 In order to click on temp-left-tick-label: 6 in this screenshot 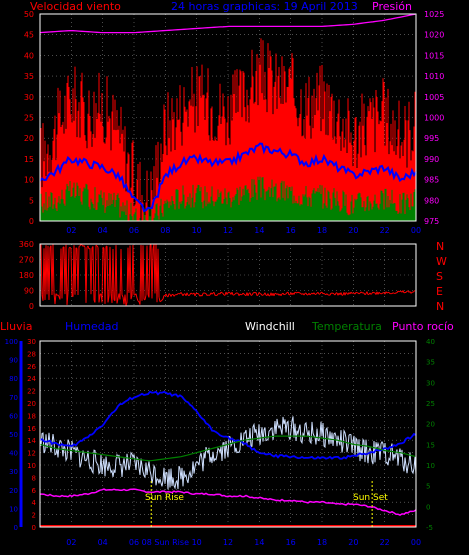, I will do `click(34, 491)`.